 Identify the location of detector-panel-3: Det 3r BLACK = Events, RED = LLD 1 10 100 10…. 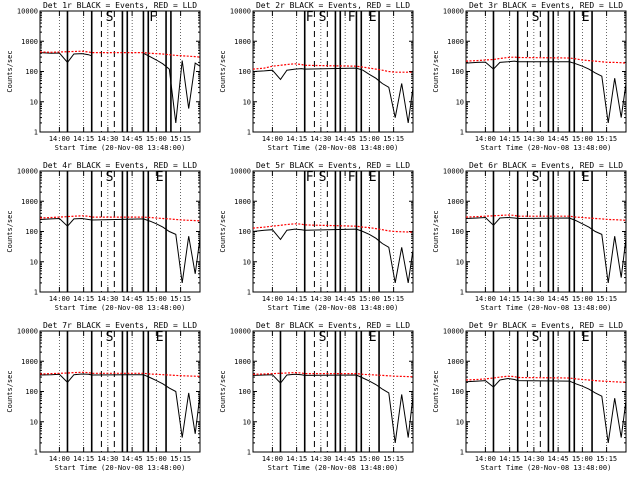
(529, 76).